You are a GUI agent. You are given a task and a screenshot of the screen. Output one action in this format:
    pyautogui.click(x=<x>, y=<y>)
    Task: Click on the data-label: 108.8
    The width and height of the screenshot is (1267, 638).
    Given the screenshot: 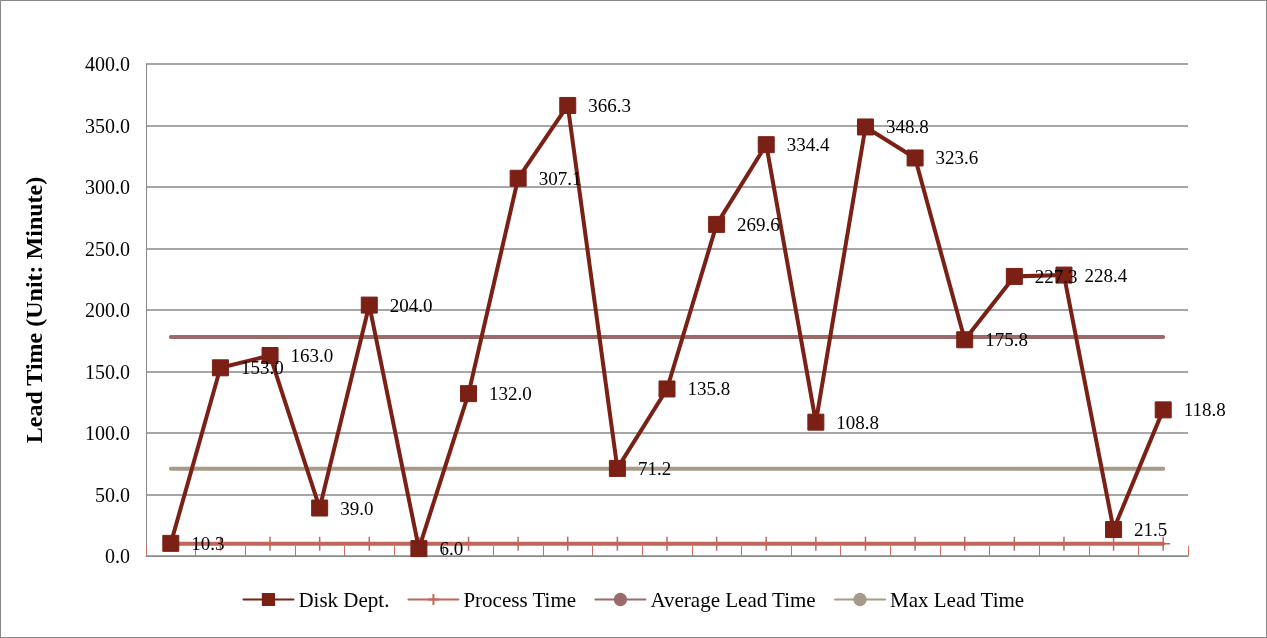 What is the action you would take?
    pyautogui.click(x=858, y=422)
    